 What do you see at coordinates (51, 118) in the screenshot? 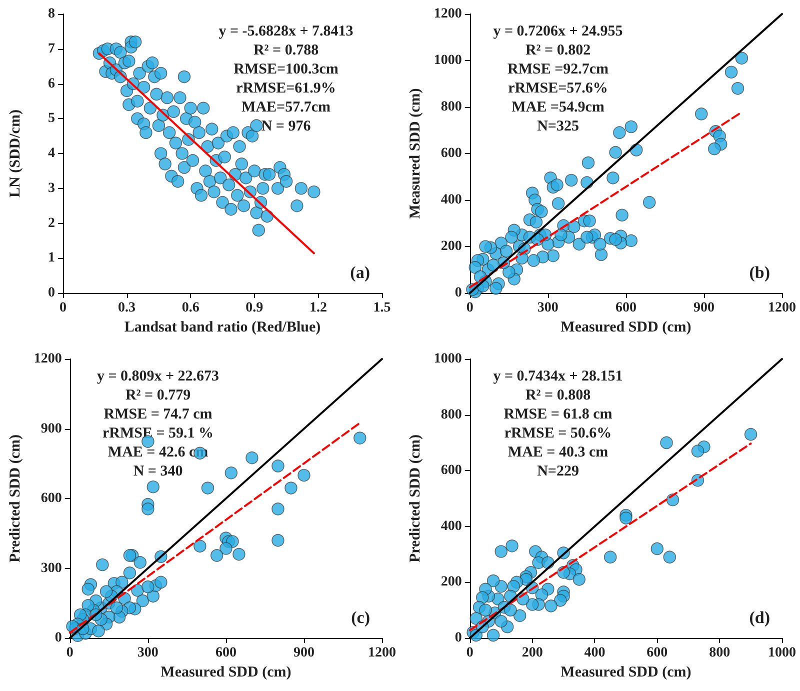
I see `y-tick-label: 5` at bounding box center [51, 118].